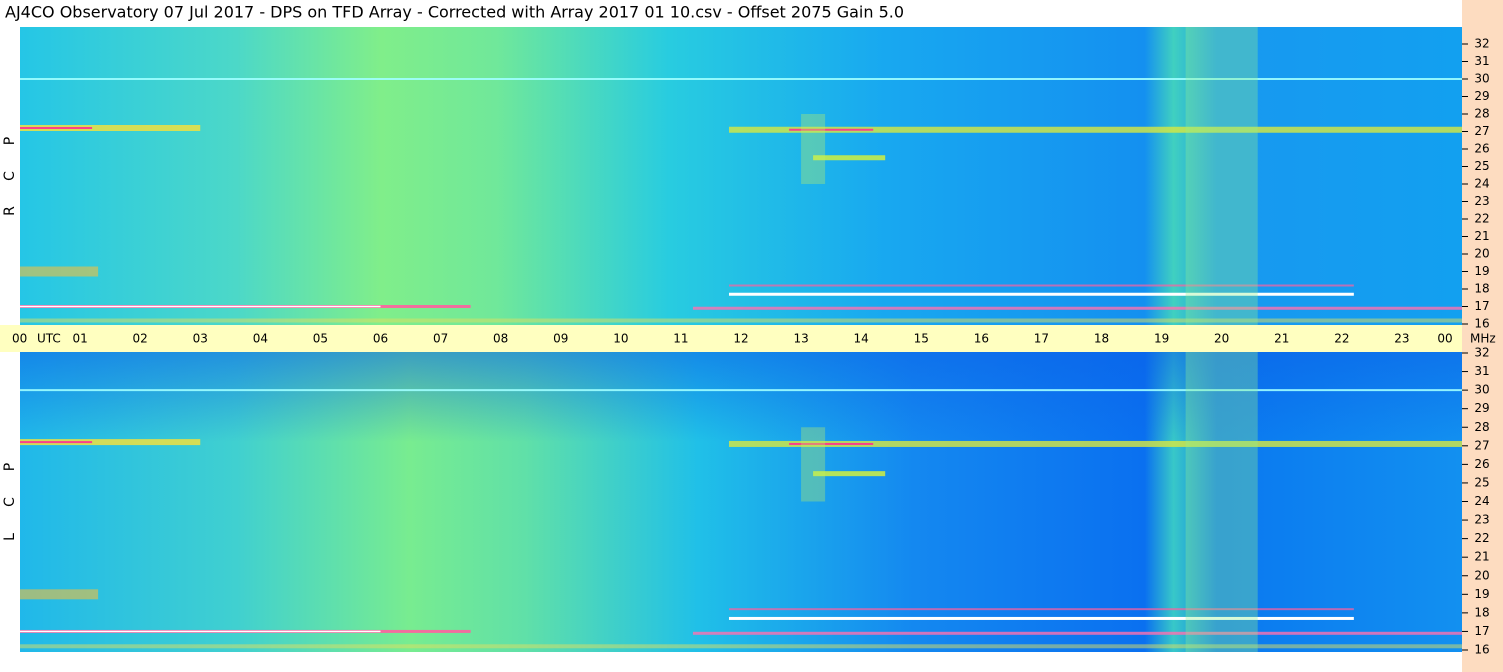 The image size is (1503, 672). I want to click on time-label: 22, so click(1341, 339).